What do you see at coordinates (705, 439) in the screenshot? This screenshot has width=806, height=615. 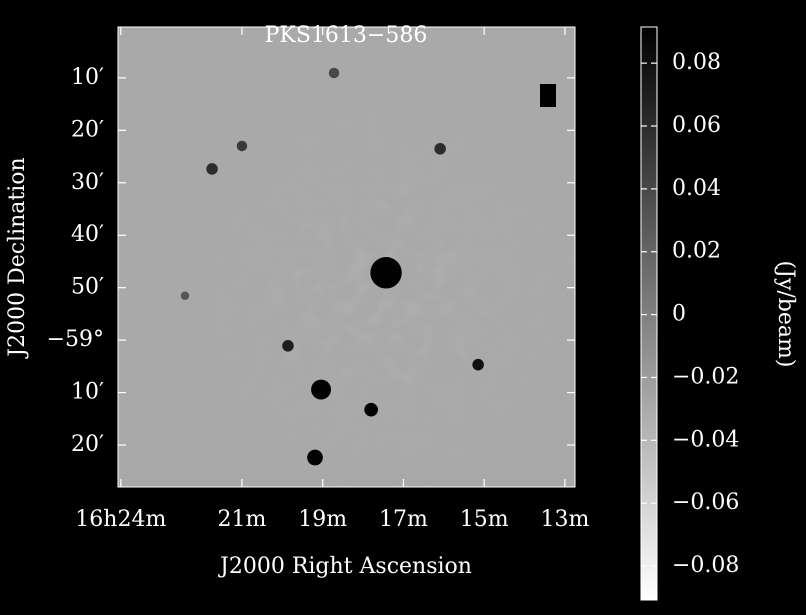 I see `colorbar-tick-label: −0.04` at bounding box center [705, 439].